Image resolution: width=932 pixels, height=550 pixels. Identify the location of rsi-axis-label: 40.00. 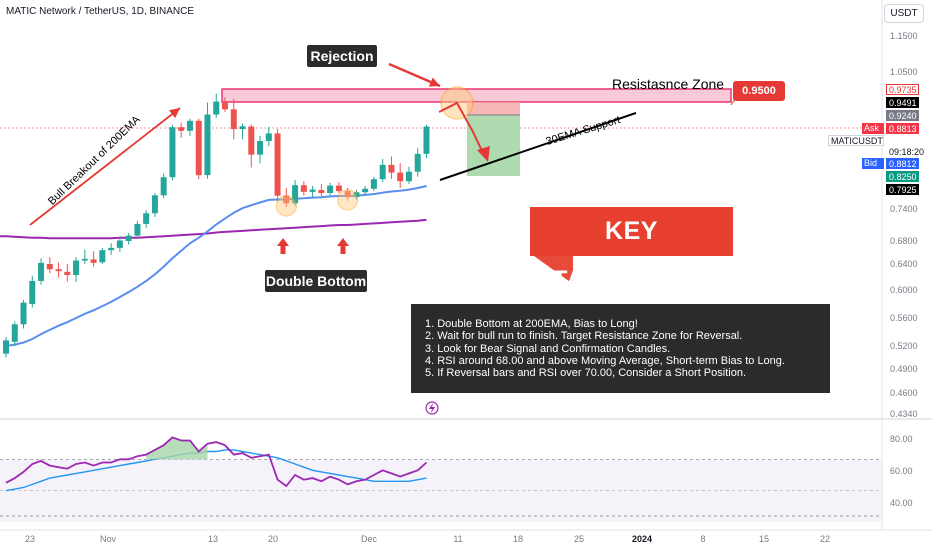
(901, 503).